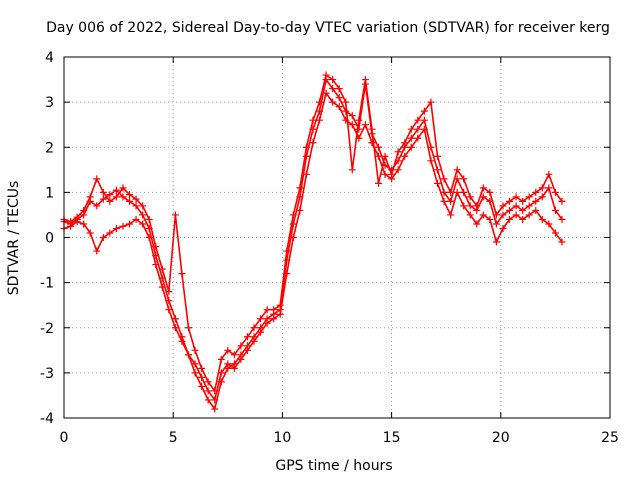 The image size is (640, 480). I want to click on y-tick-label: 3, so click(49, 103).